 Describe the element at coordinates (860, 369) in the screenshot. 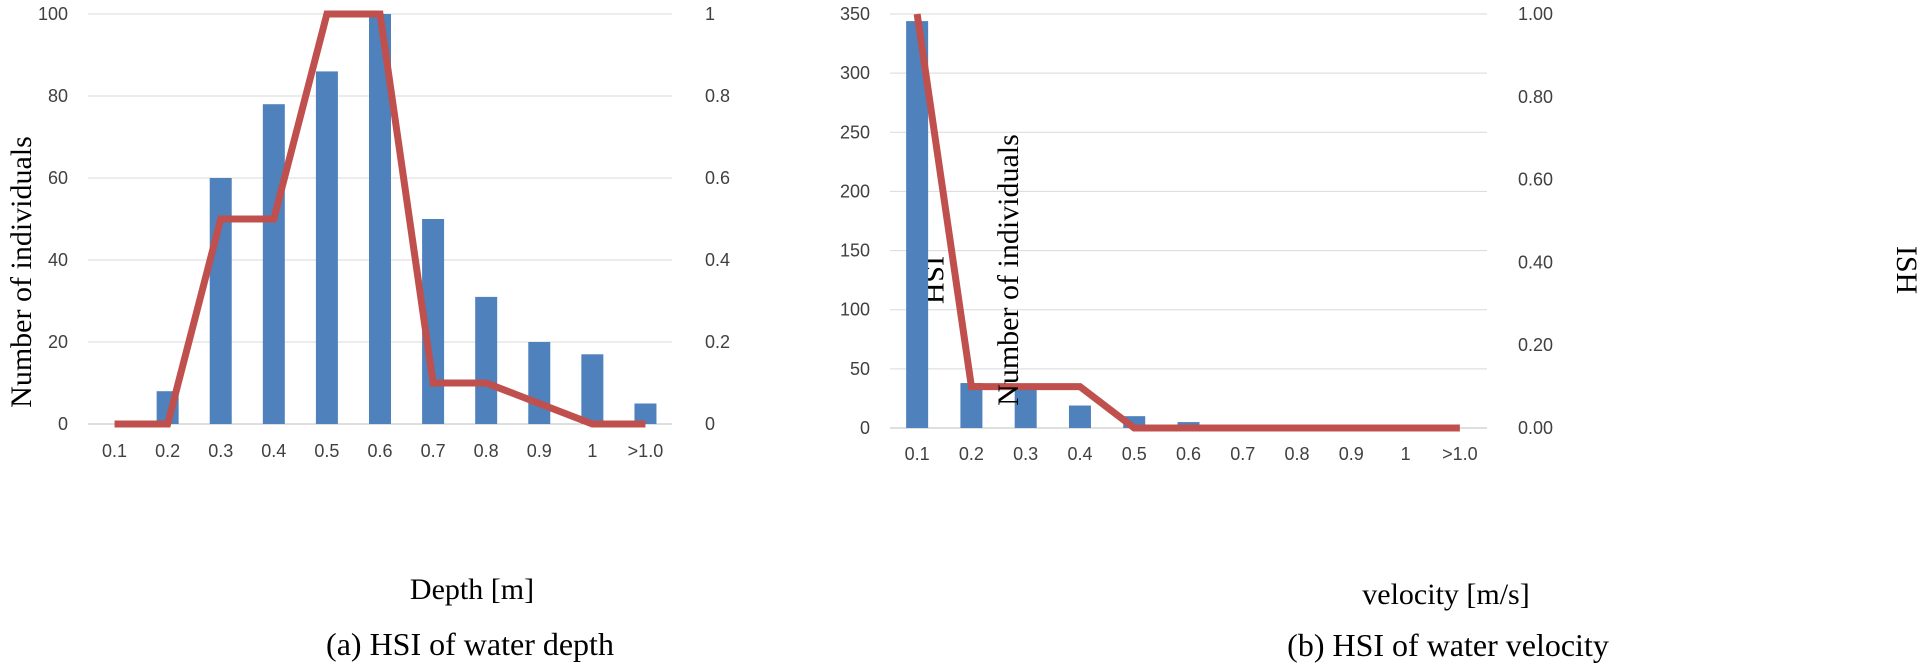

I see `y-tick-label: 50` at that location.